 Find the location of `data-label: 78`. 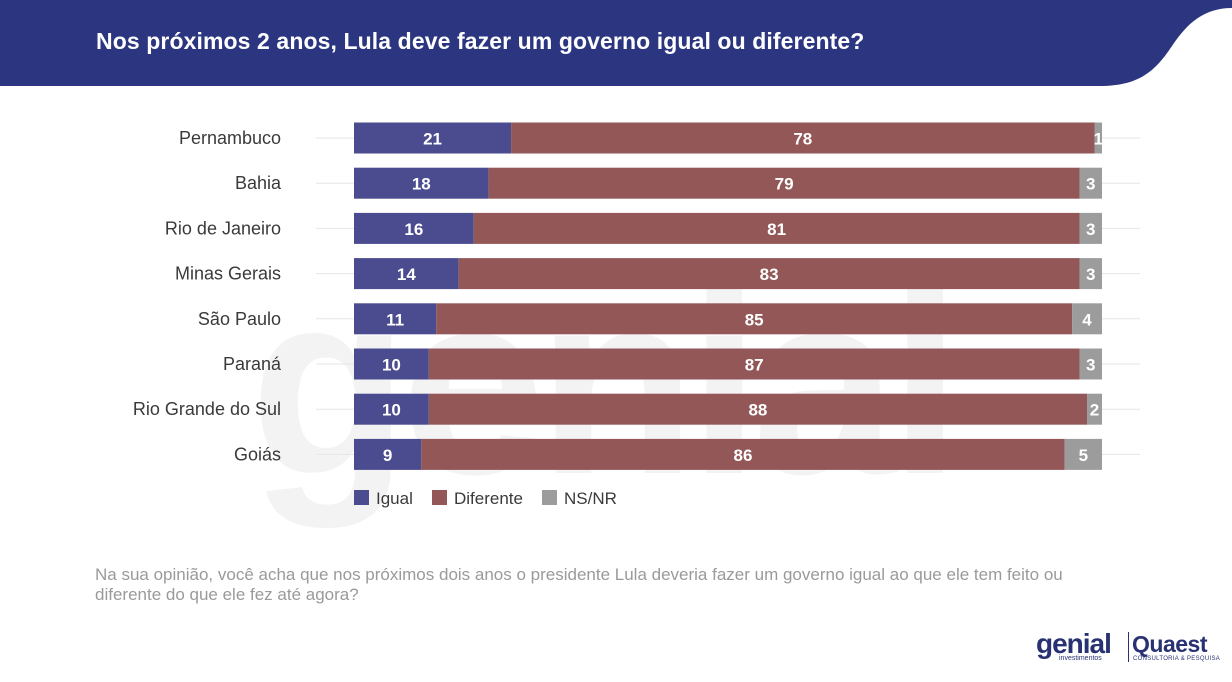

data-label: 78 is located at coordinates (802, 139).